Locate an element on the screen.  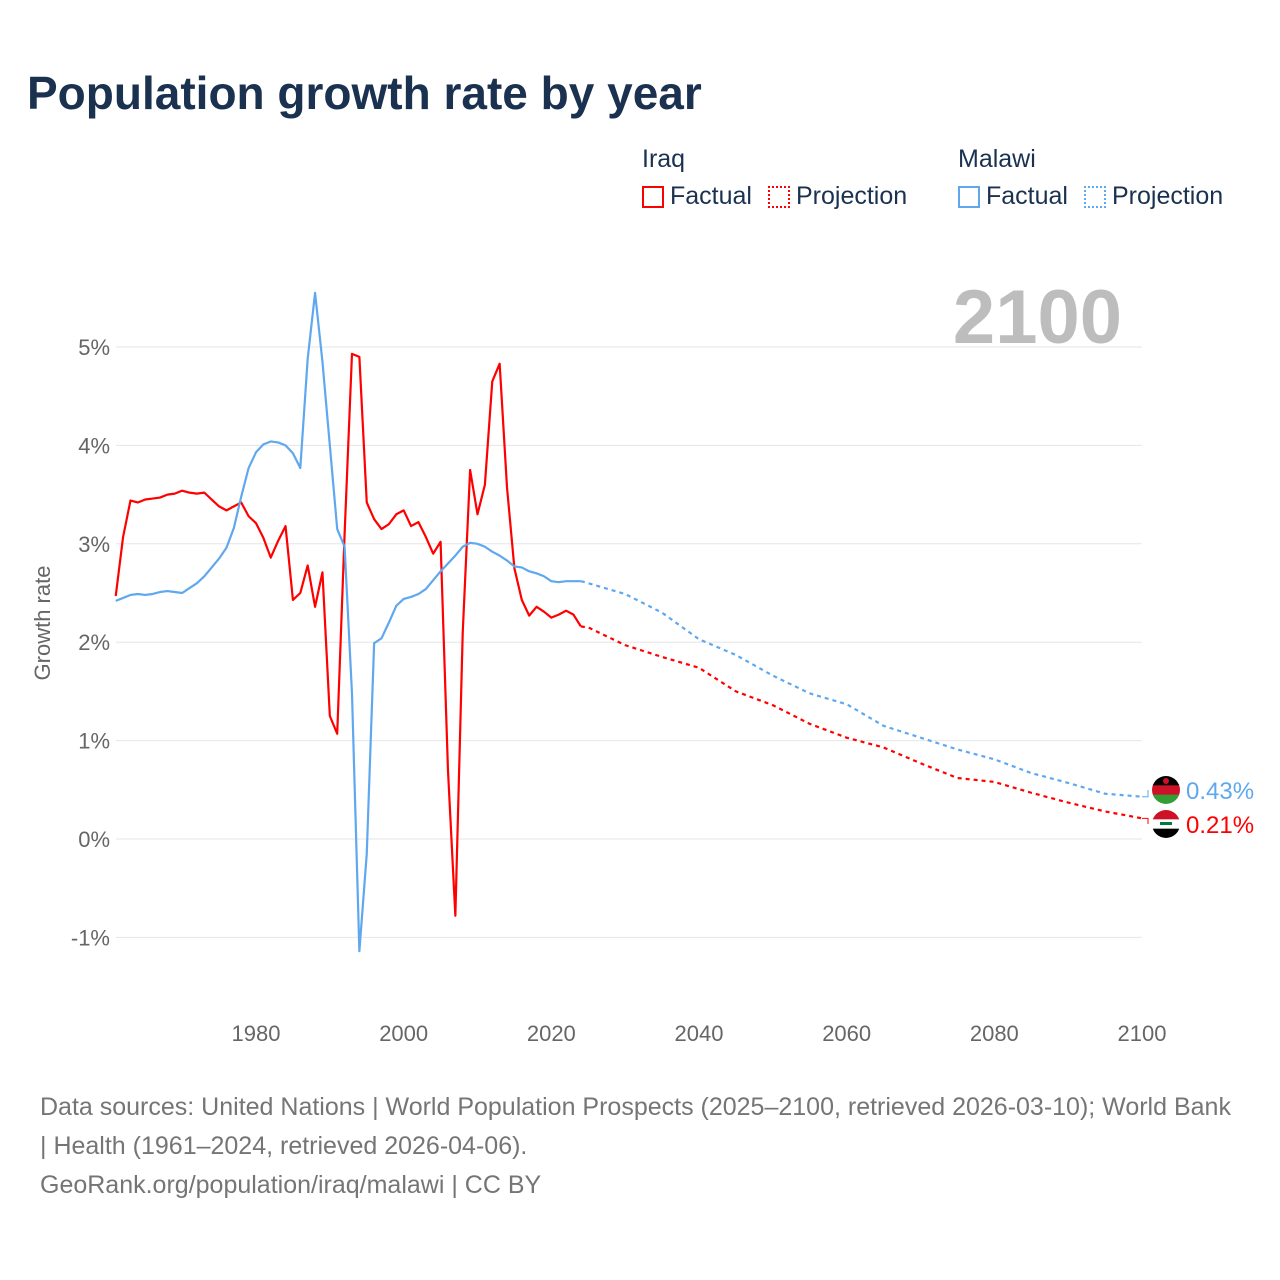
current-year-label: 2100 is located at coordinates (1037, 317).